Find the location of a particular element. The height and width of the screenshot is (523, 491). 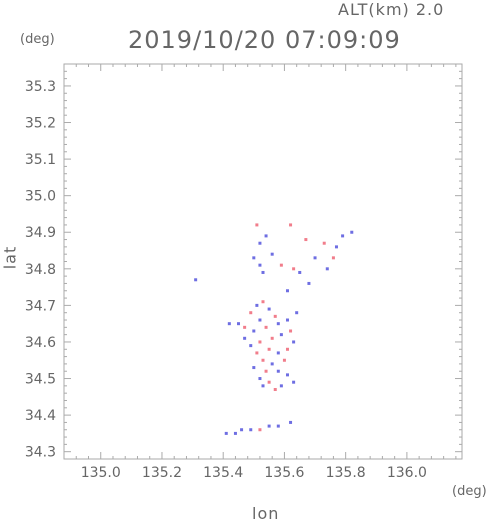

y-tick-label: 34.6 is located at coordinates (40, 343).